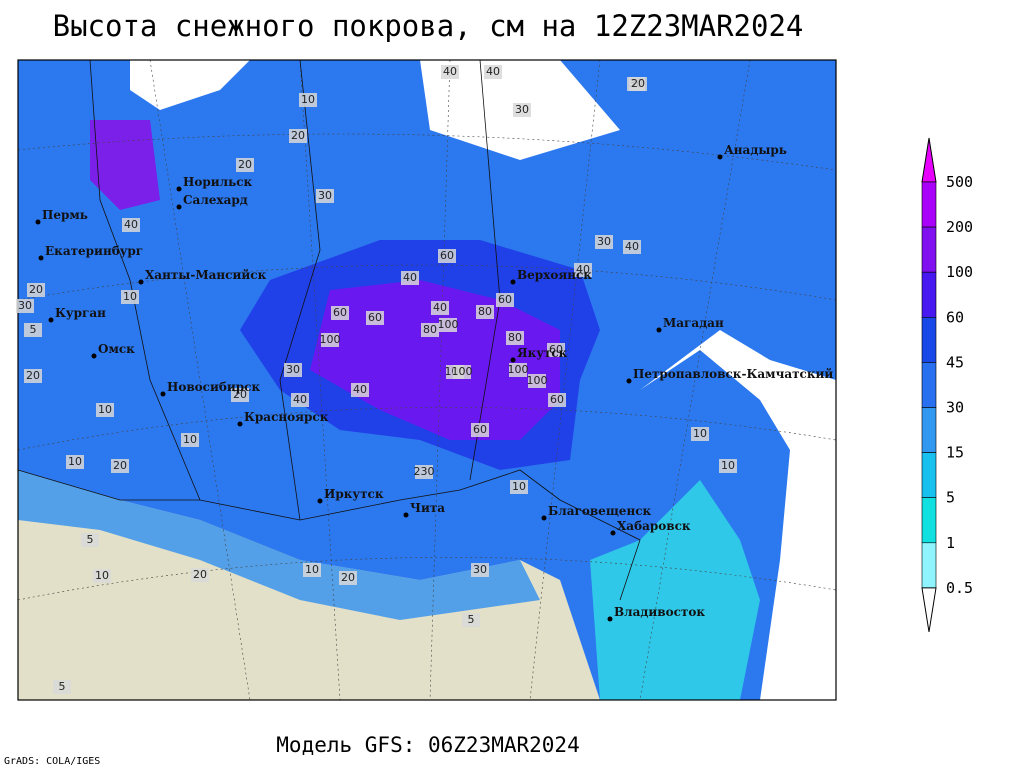  Describe the element at coordinates (600, 511) in the screenshot. I see `city-label: Благовещенск` at that location.